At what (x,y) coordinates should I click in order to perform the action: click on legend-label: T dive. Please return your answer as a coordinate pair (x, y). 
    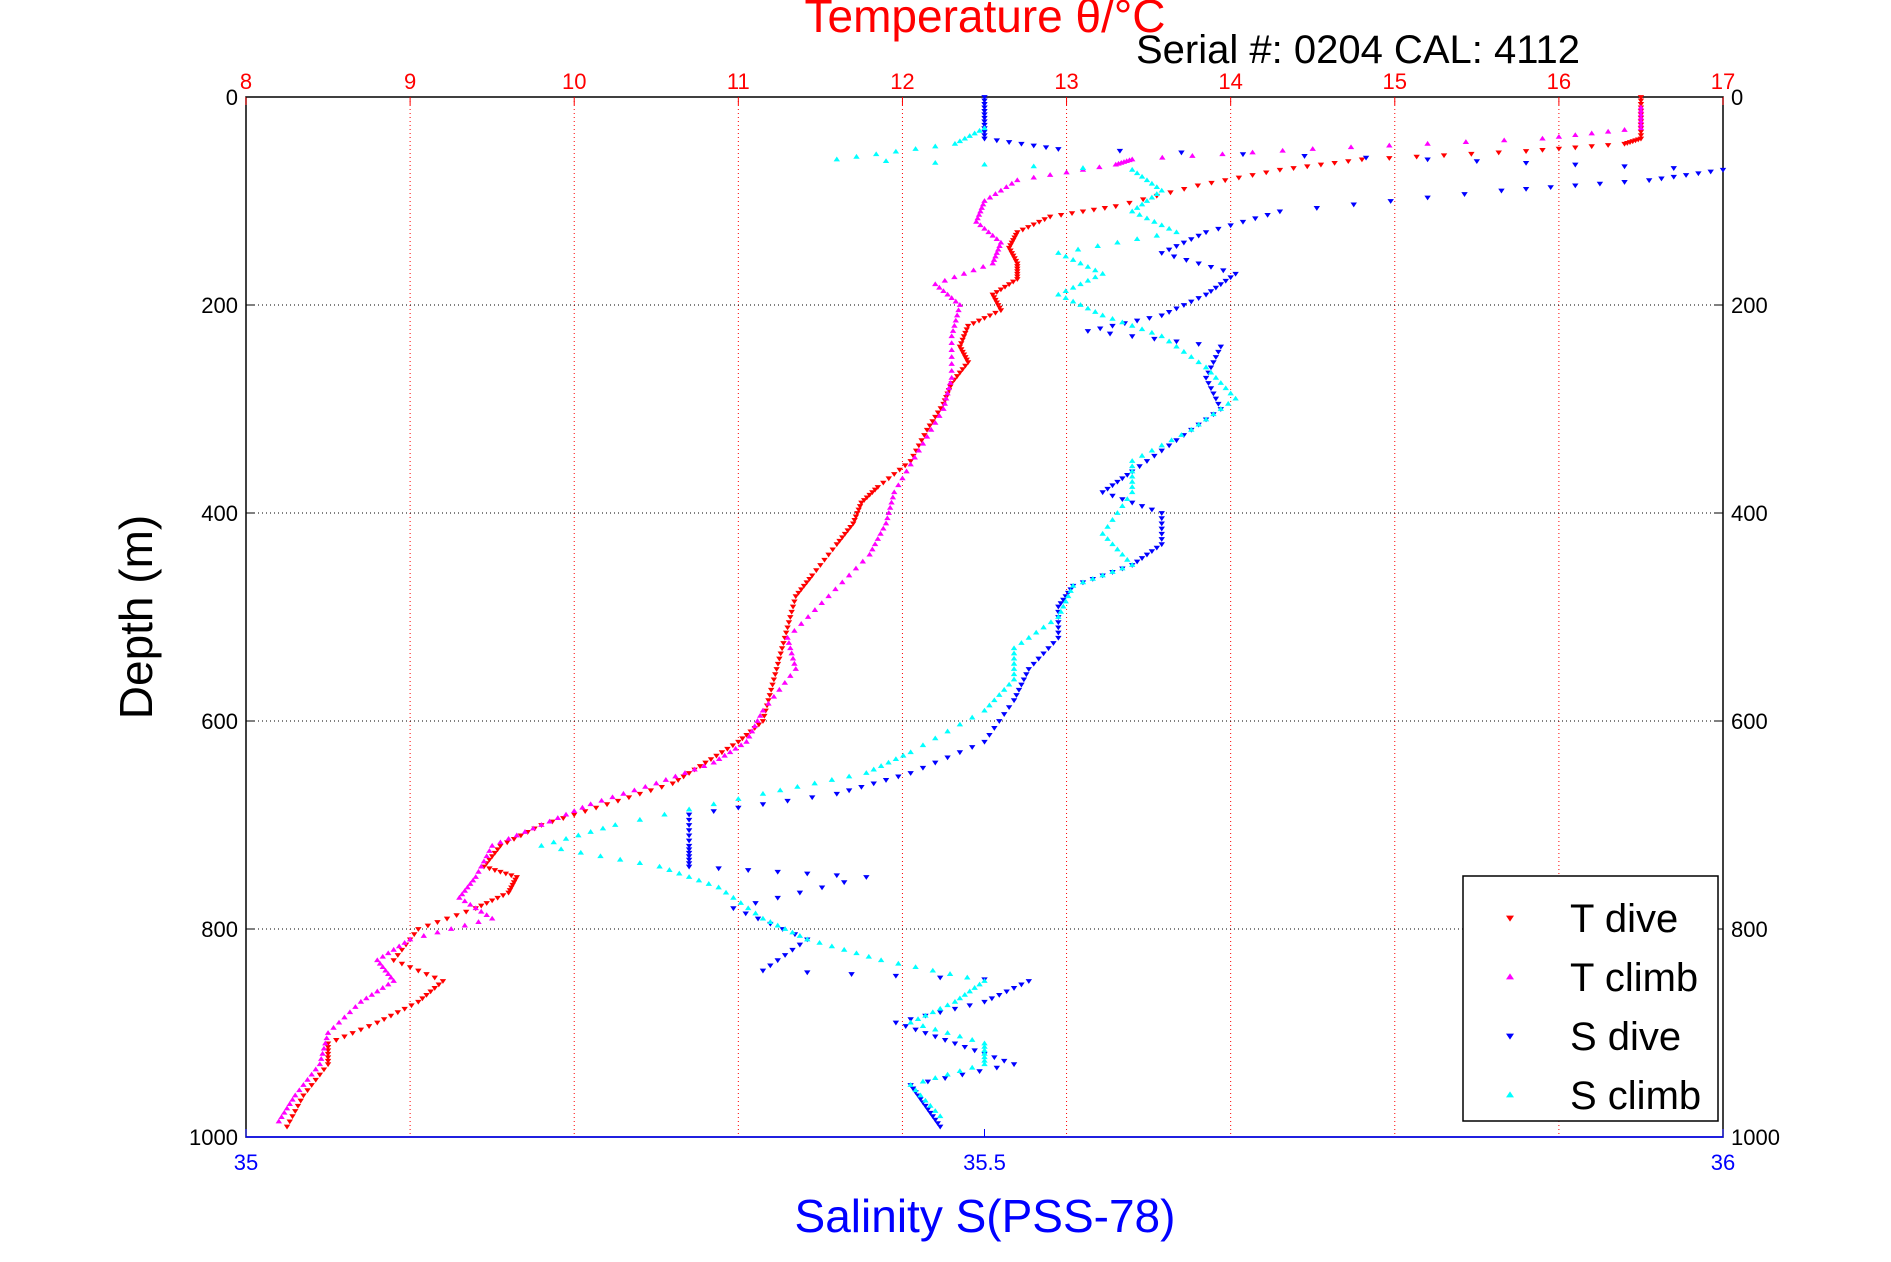
    Looking at the image, I should click on (1624, 919).